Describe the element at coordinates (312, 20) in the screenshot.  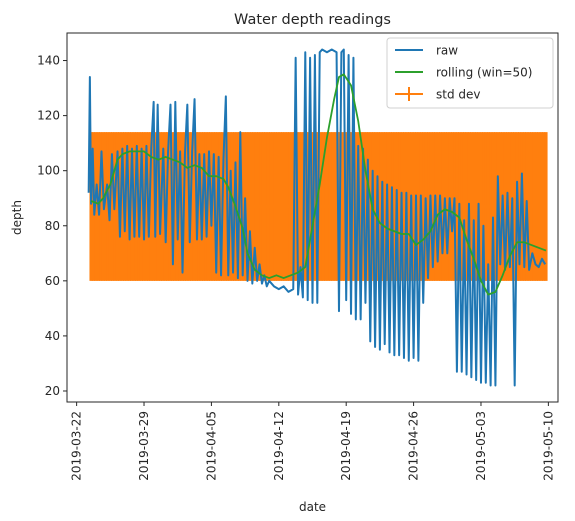
I see `chart-title: Water depth readings` at that location.